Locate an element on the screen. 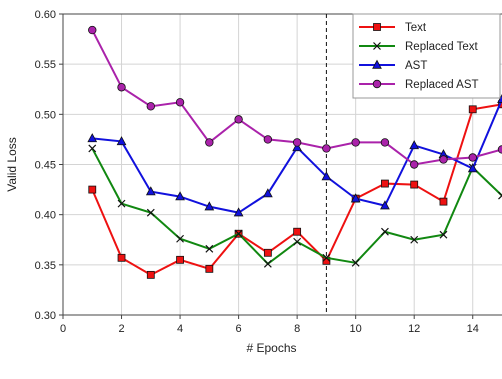 The image size is (502, 379). y-tick-label: 0.50 is located at coordinates (45, 115).